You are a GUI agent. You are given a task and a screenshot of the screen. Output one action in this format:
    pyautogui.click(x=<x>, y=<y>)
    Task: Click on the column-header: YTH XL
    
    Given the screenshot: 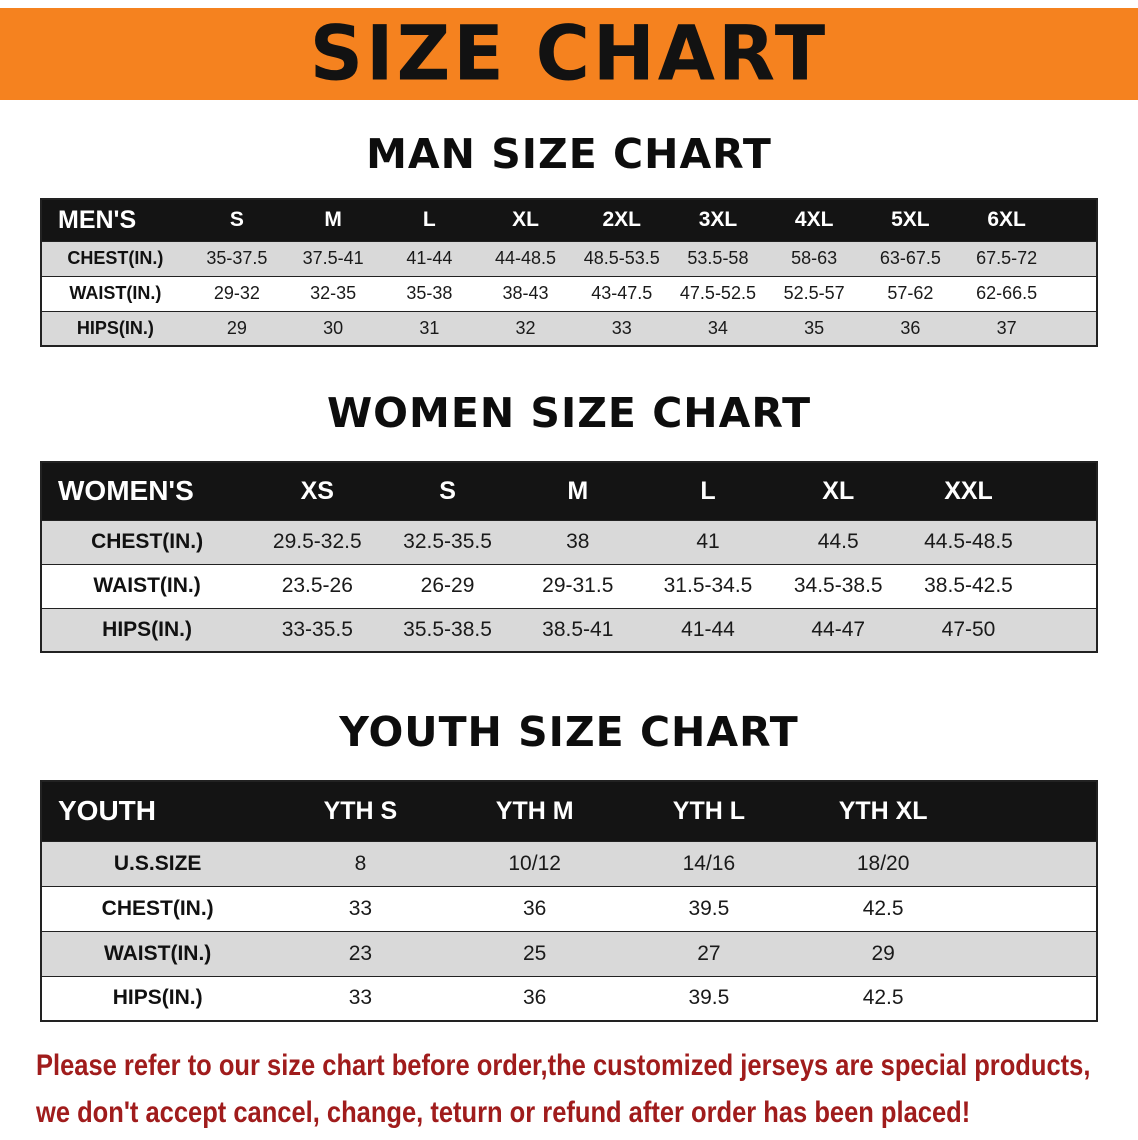 What is the action you would take?
    pyautogui.click(x=883, y=811)
    